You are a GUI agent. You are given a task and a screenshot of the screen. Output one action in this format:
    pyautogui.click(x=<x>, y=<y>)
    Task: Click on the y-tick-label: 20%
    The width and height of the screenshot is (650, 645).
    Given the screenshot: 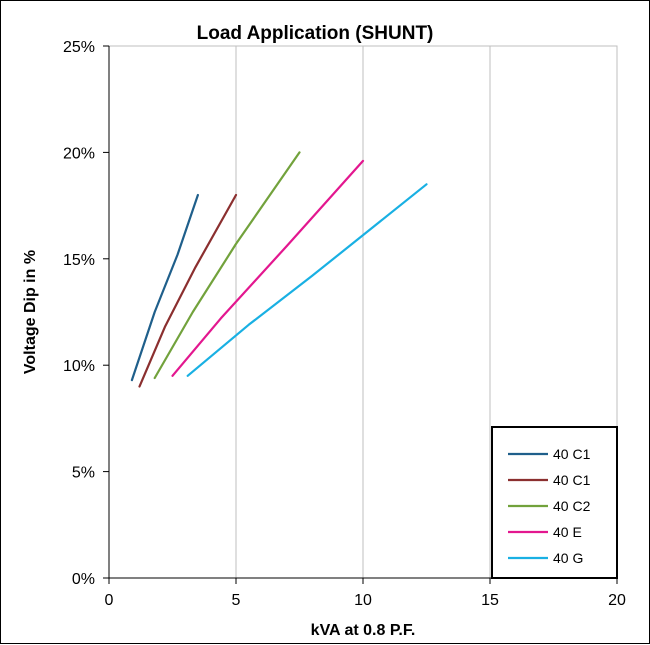 What is the action you would take?
    pyautogui.click(x=79, y=153)
    